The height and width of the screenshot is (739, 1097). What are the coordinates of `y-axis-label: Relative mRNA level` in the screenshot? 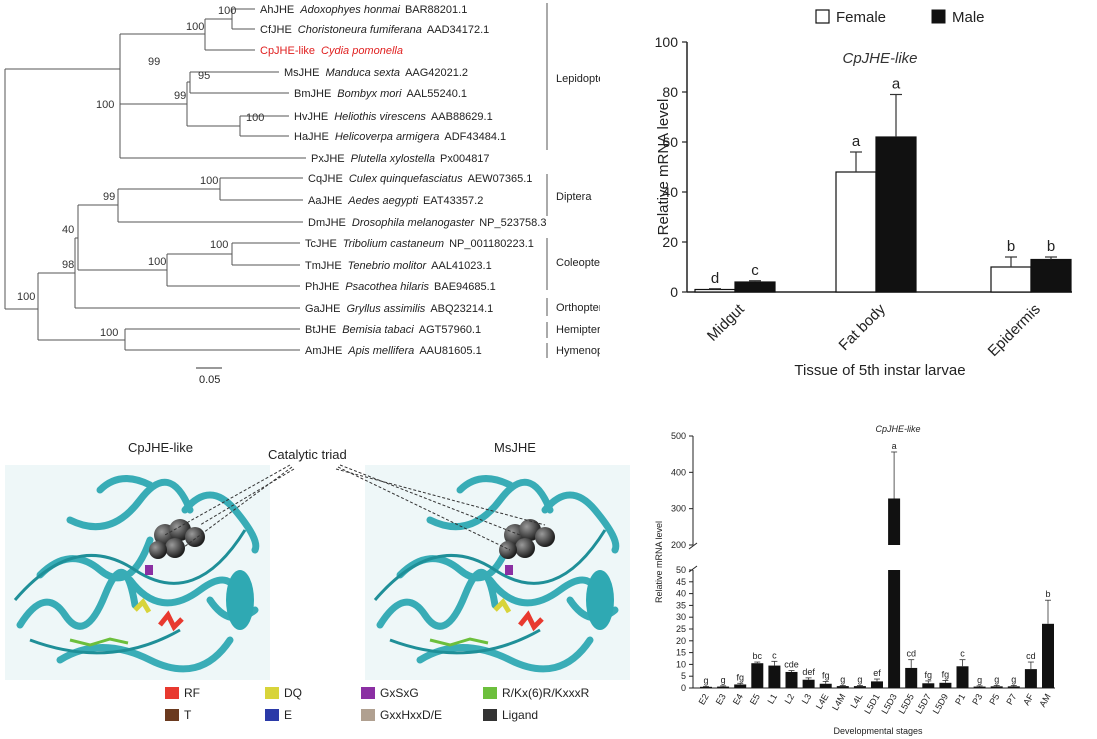 It's located at (659, 562).